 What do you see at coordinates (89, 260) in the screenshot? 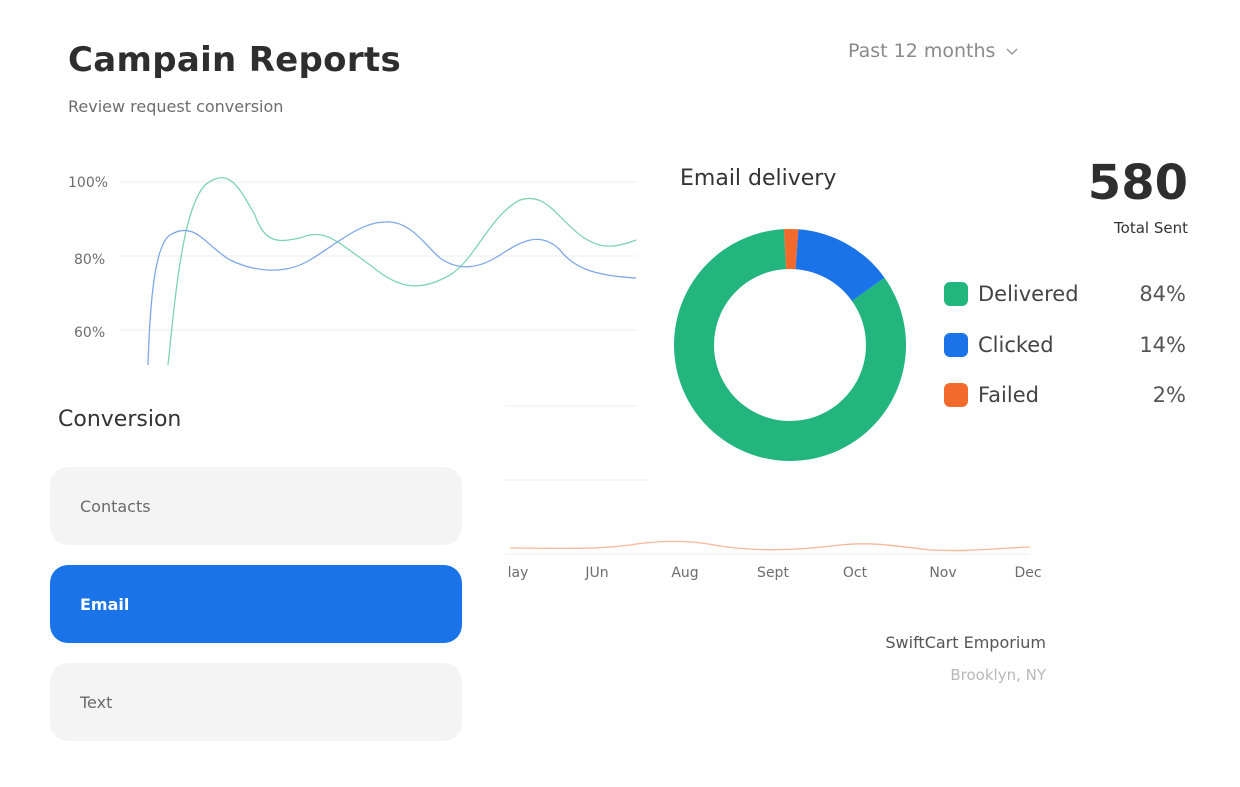
I see `y-tick-80: 80%` at bounding box center [89, 260].